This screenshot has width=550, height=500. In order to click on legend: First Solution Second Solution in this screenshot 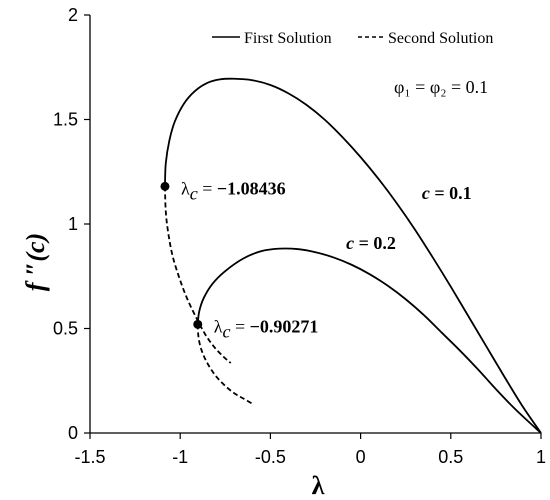, I will do `click(352, 38)`.